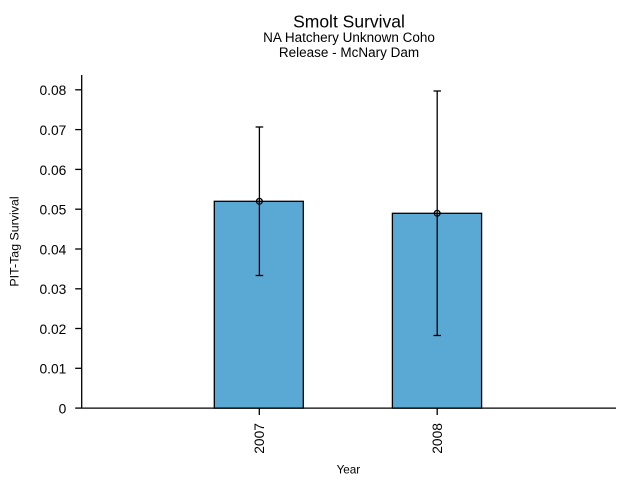 This screenshot has height=485, width=640. I want to click on svg-text: 0.02, so click(52, 329).